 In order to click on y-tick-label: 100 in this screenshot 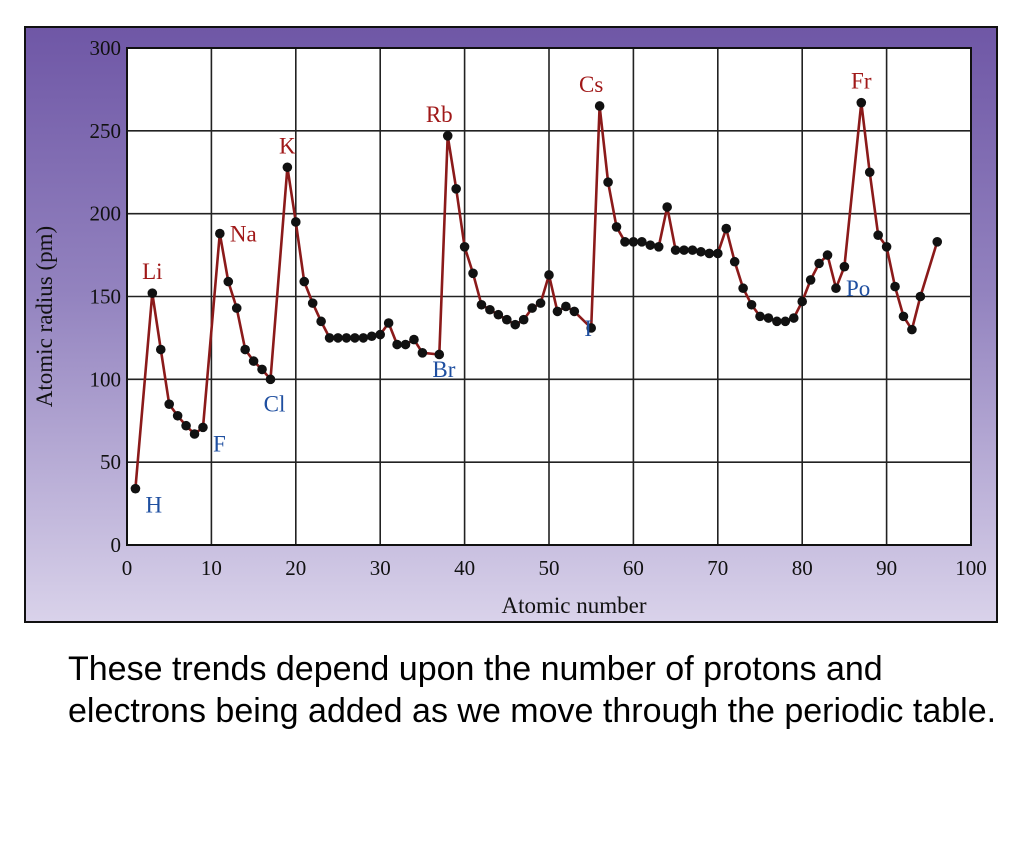, I will do `click(106, 379)`.